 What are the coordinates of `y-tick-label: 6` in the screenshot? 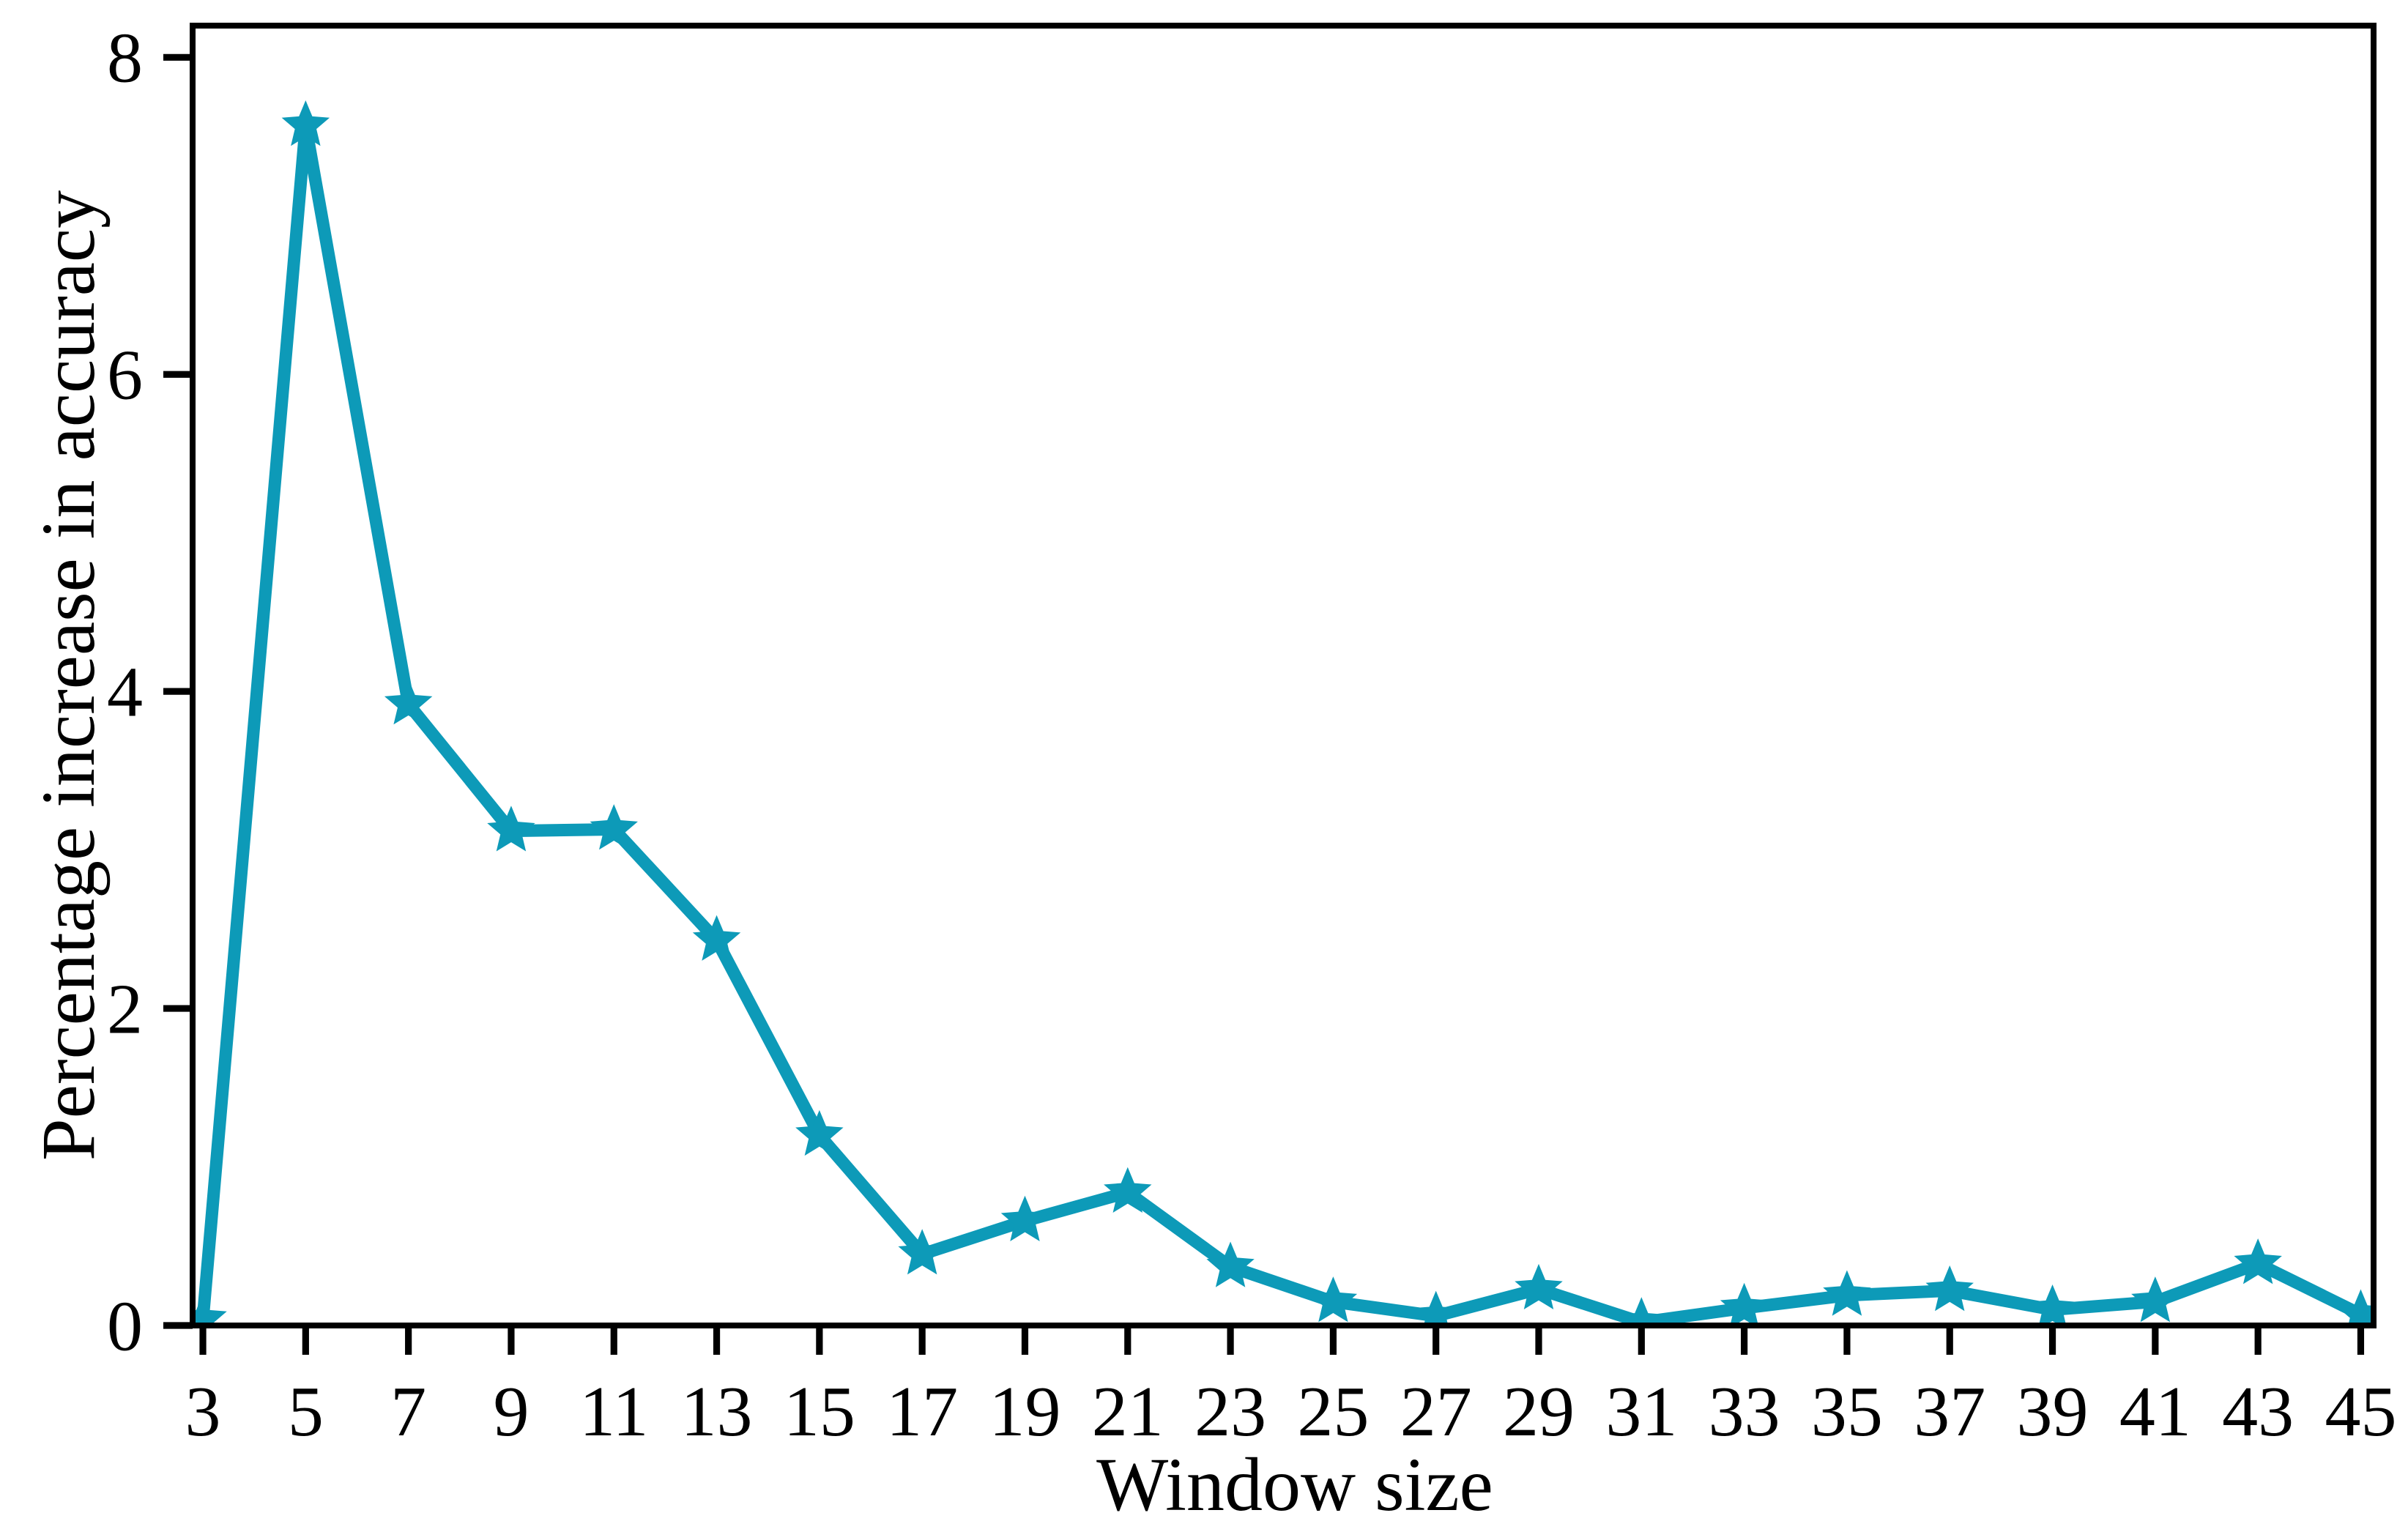 It's located at (125, 375).